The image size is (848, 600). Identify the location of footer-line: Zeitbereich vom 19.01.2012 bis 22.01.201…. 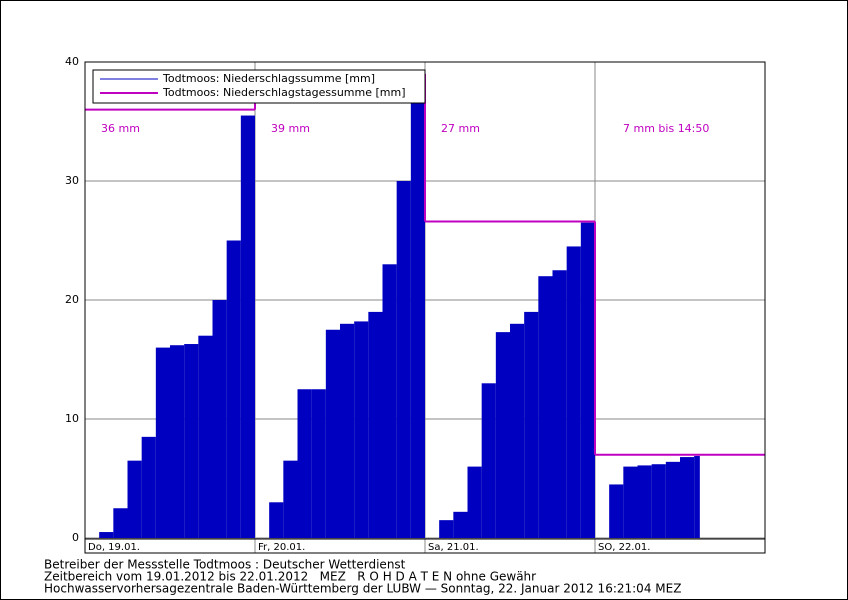
(290, 577).